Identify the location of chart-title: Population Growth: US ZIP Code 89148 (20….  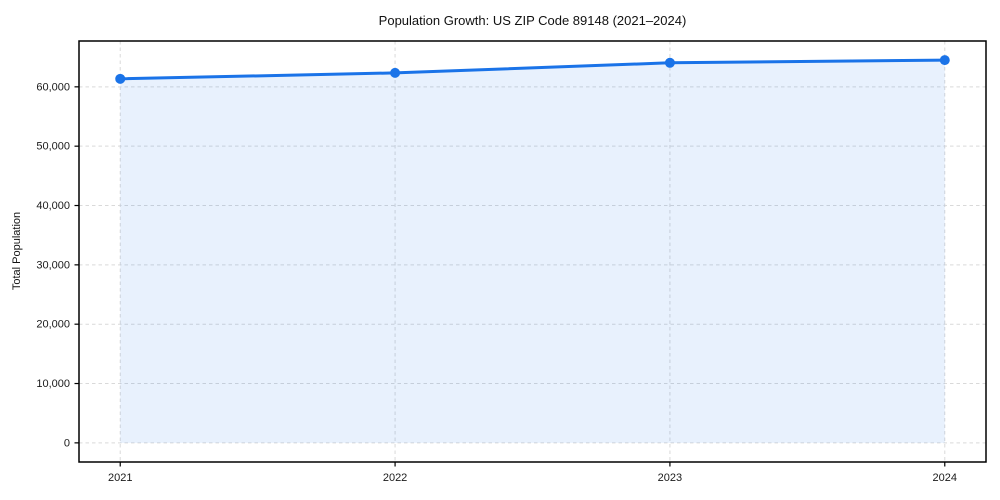
(532, 20).